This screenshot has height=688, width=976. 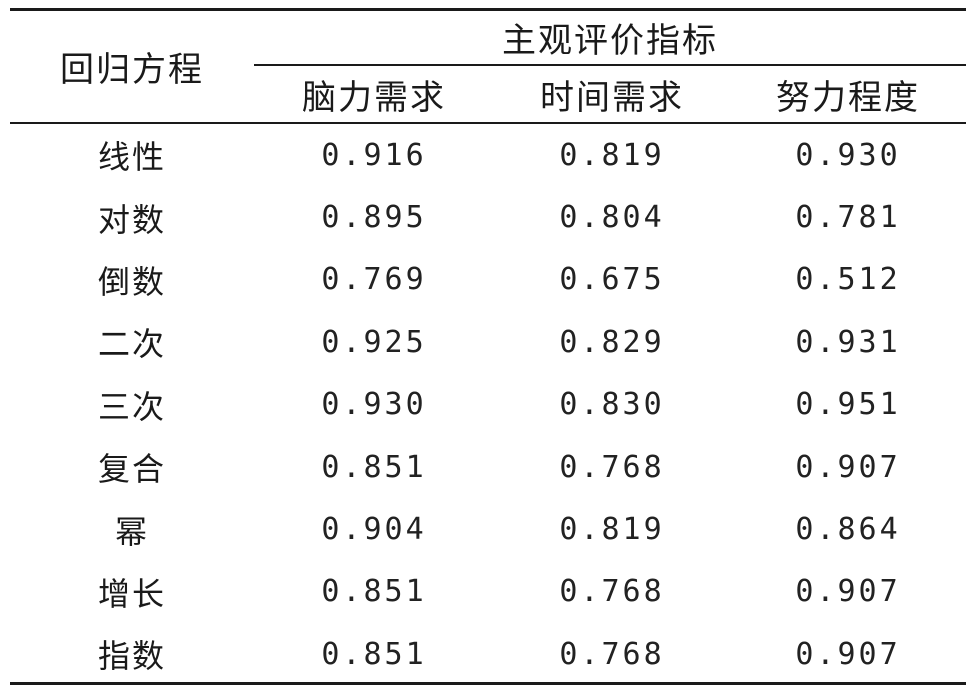 I want to click on row-label: 倒数, so click(x=131, y=281).